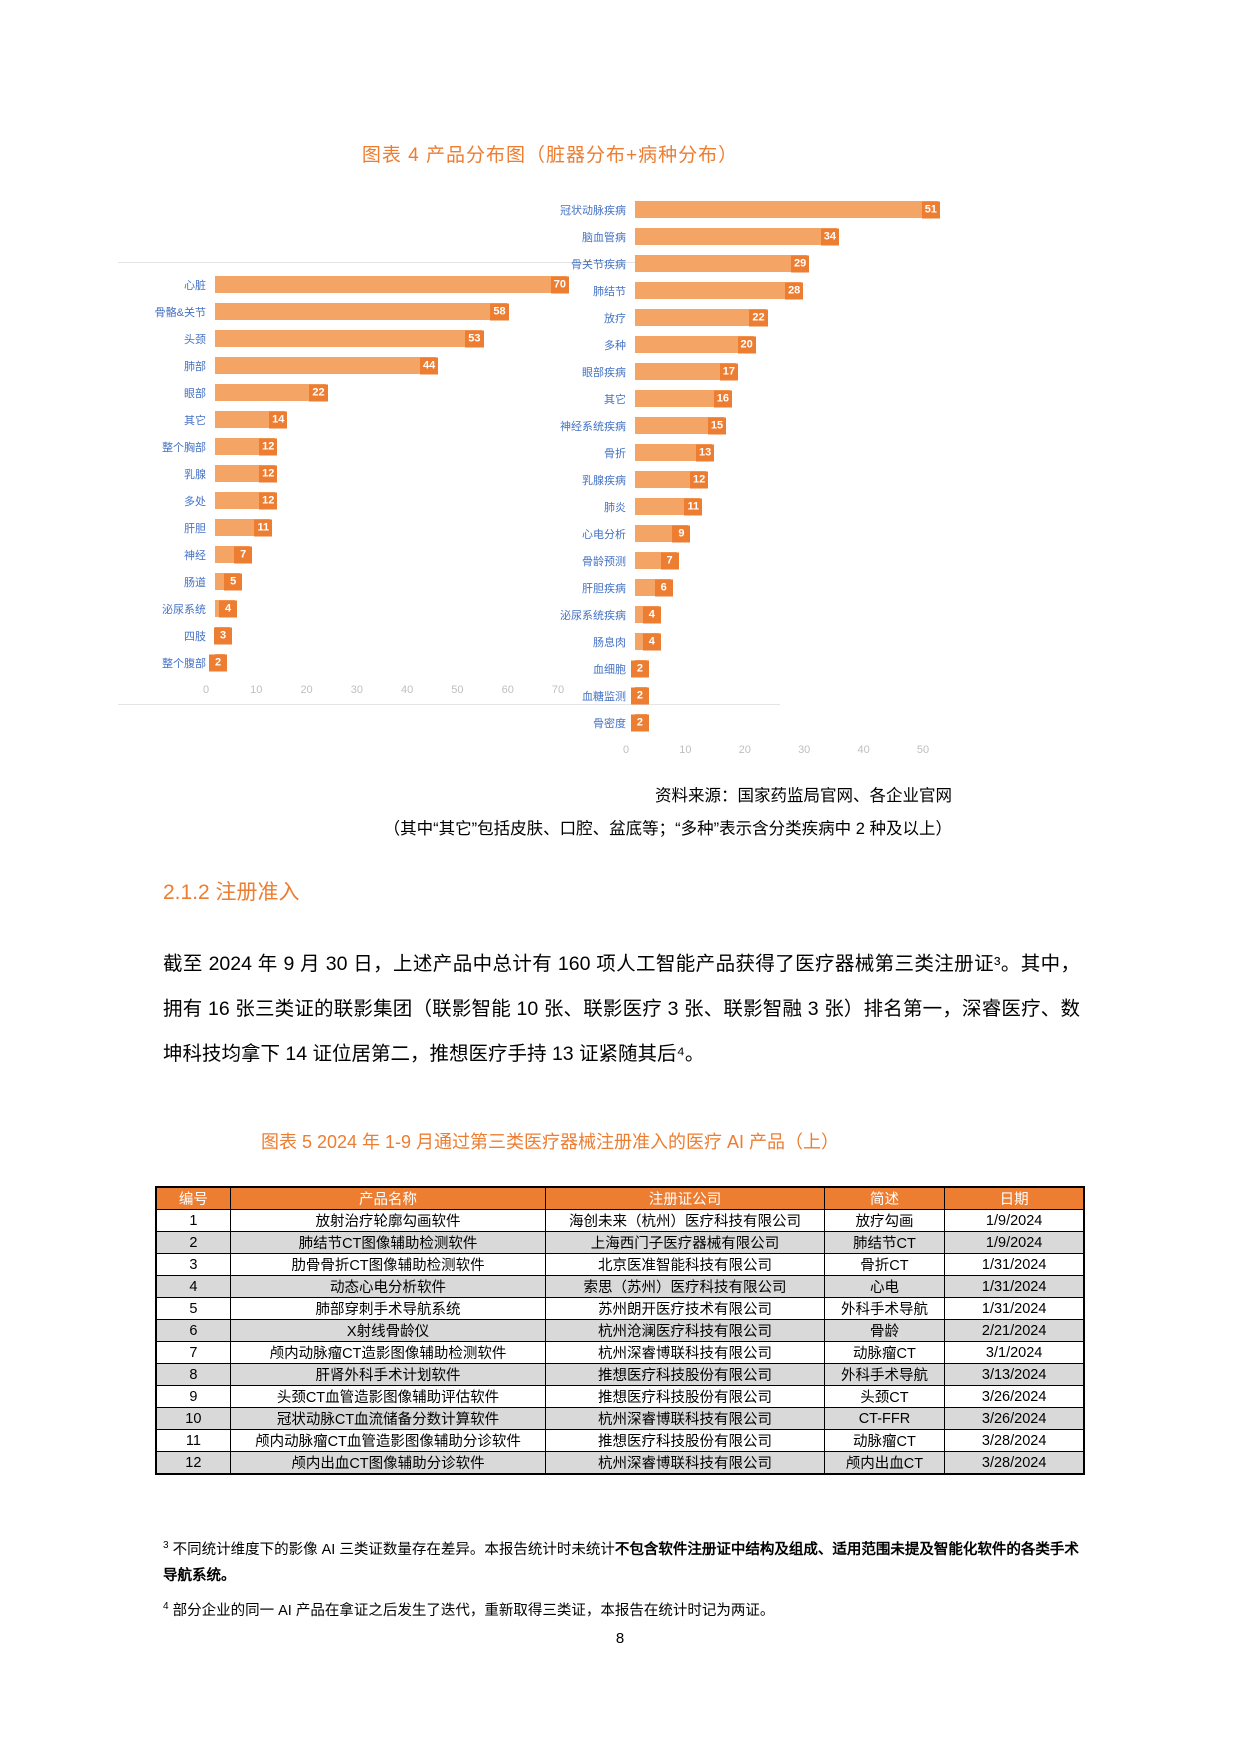 This screenshot has height=1753, width=1240. I want to click on bar-track: 53, so click(391, 338).